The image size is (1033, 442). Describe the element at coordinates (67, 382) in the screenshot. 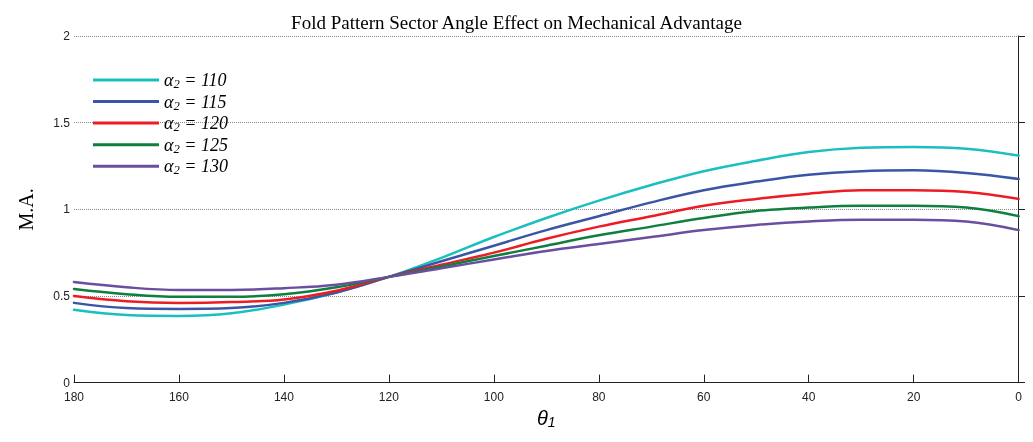

I see `y-tick-label: 0` at that location.